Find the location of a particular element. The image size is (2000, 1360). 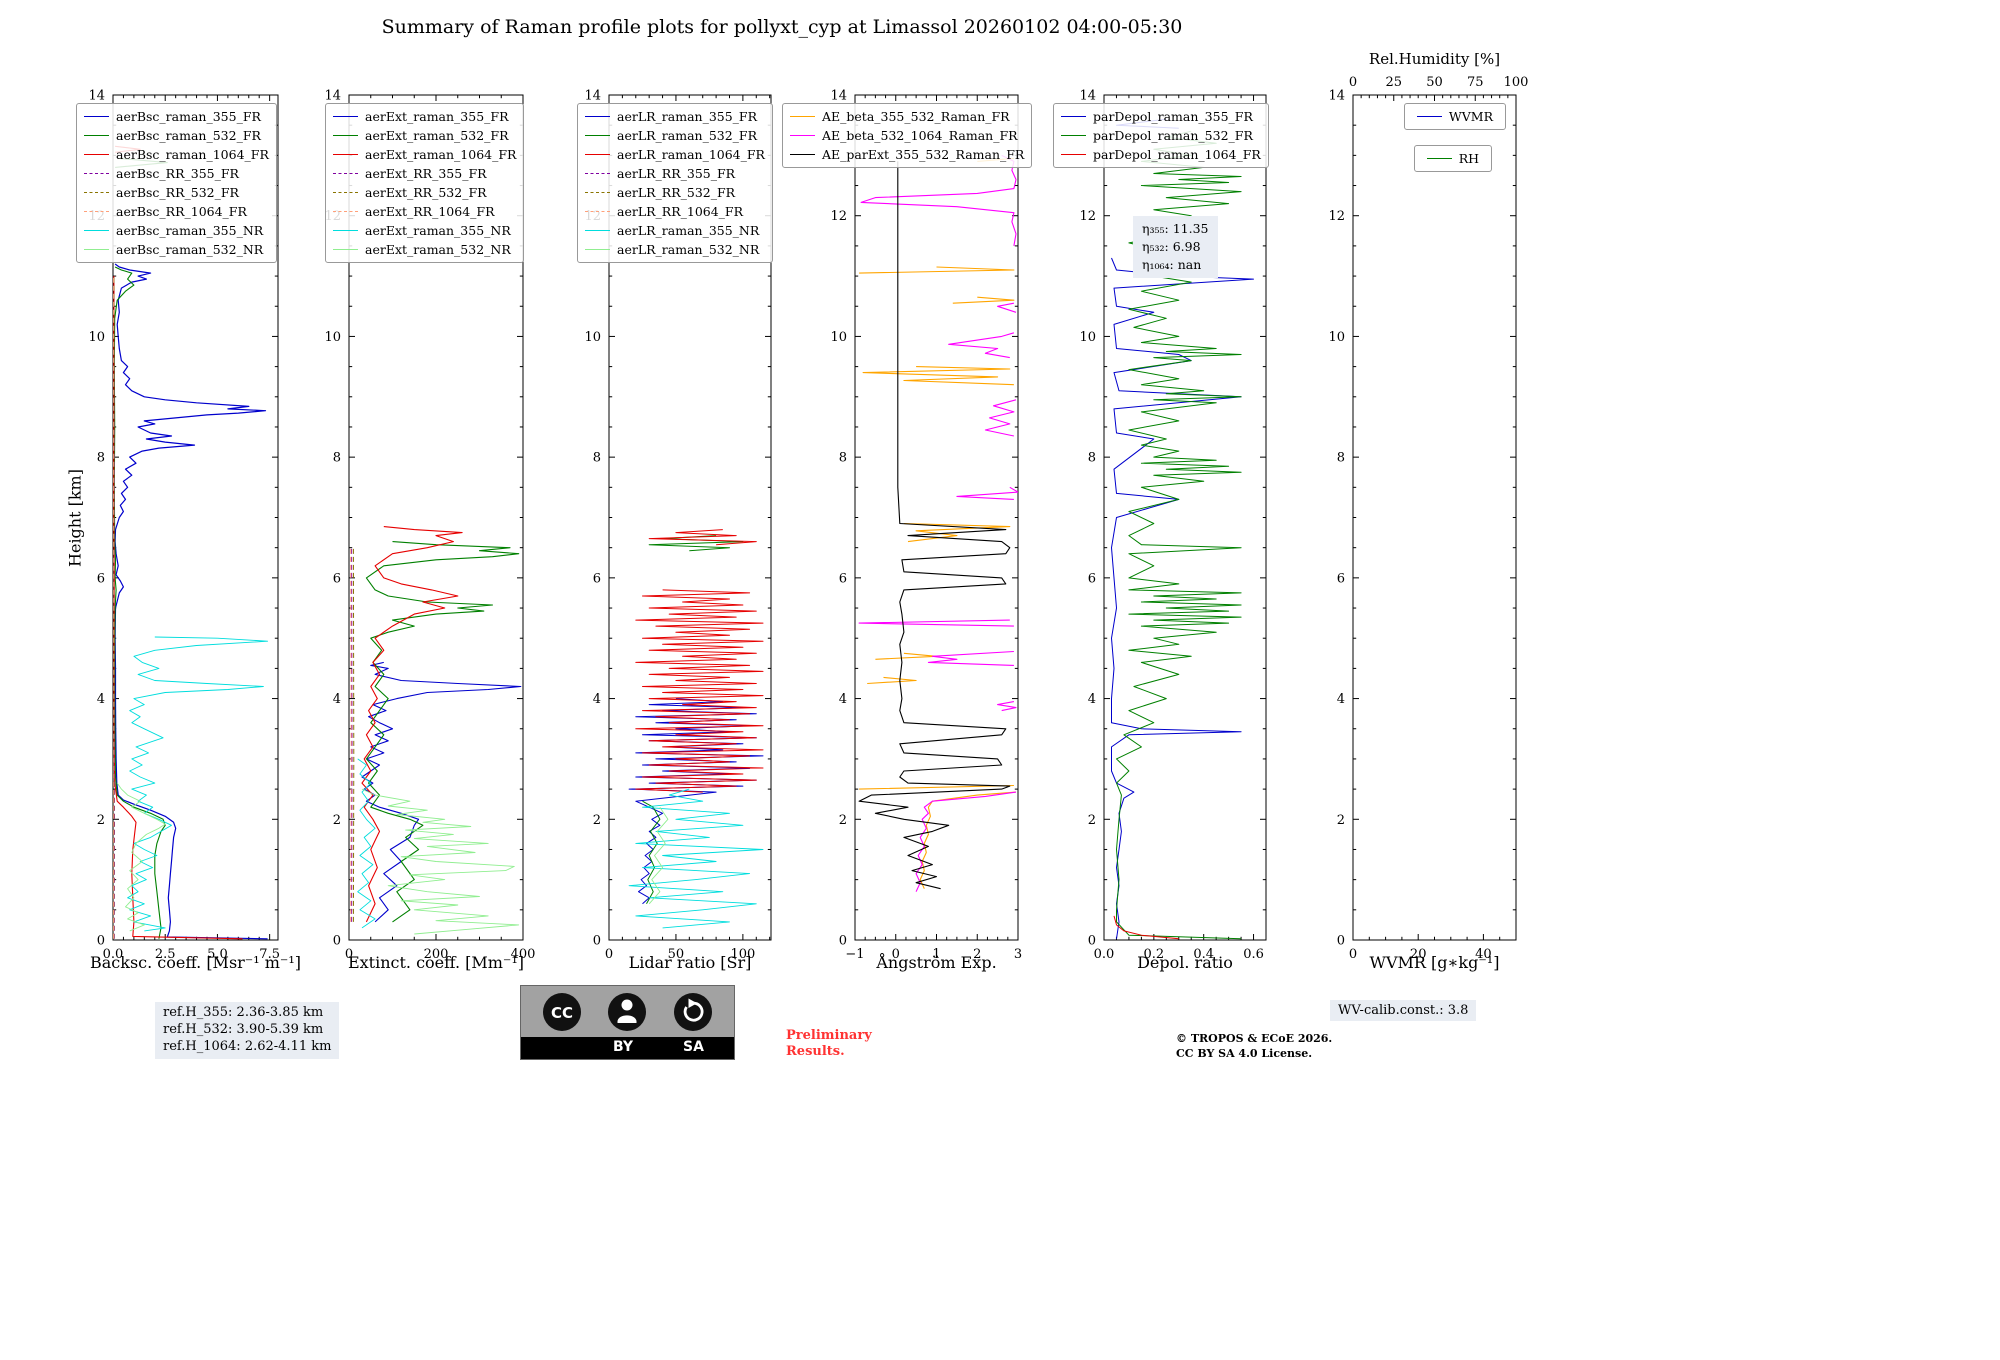

series-aerExt_raman_355_NR is located at coordinates (366, 843).